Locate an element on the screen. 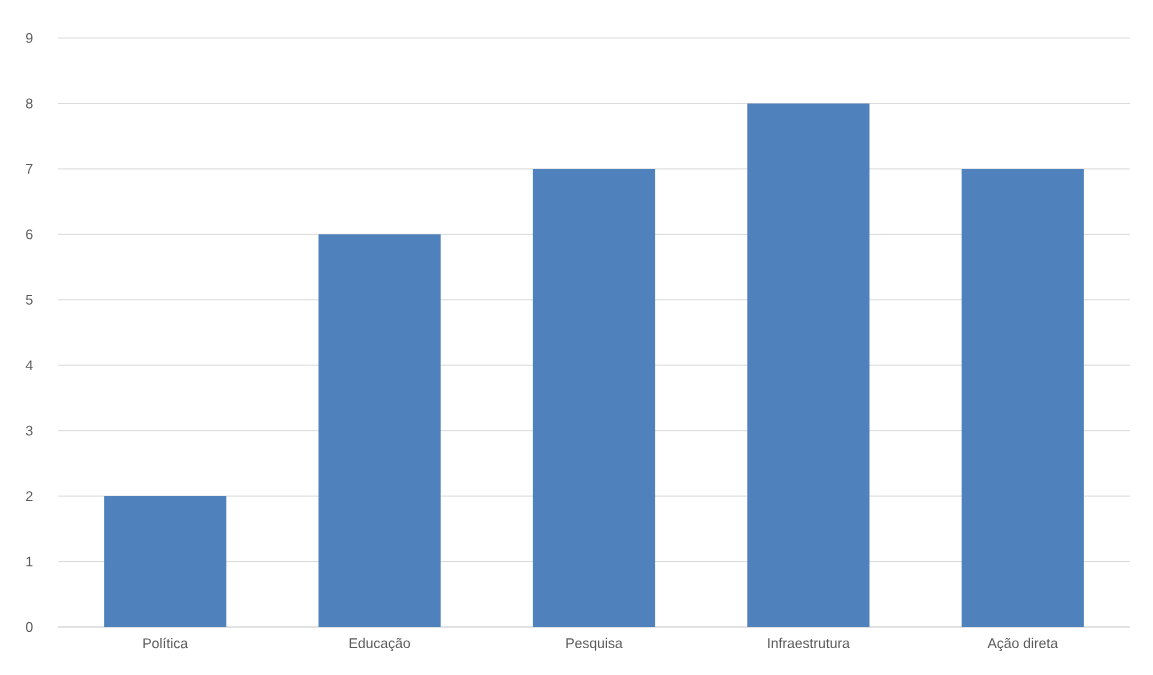 The height and width of the screenshot is (675, 1153). y-tick-label: 5 is located at coordinates (29, 299).